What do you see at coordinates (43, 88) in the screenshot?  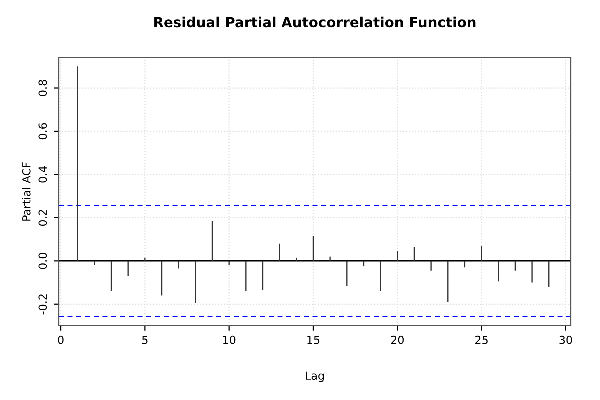 I see `y-tick-label: 0.8` at bounding box center [43, 88].